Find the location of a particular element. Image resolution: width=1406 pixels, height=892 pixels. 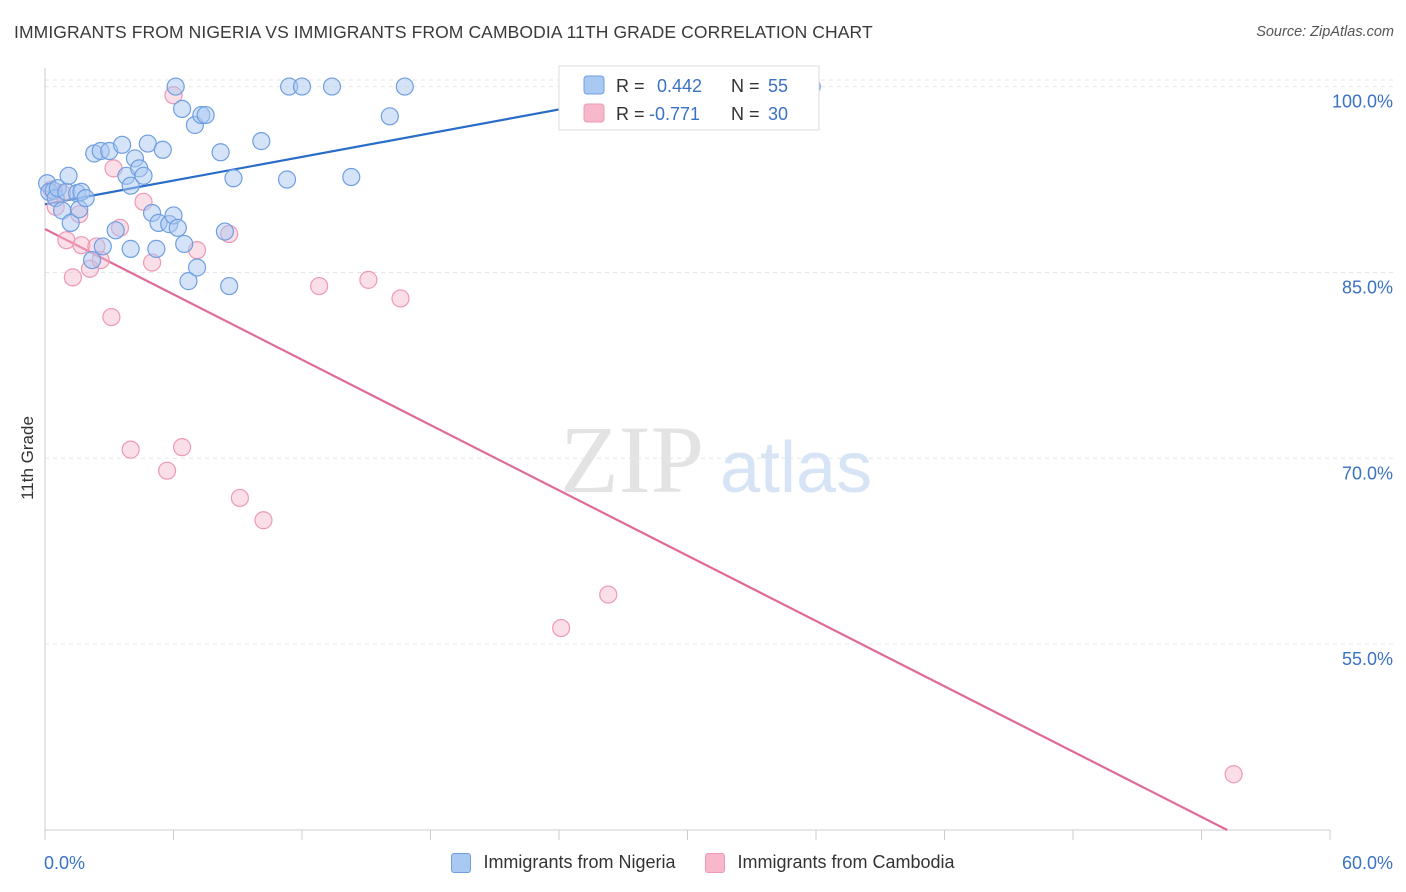

legend-stats-cambodia-swatch is located at coordinates (594, 113).